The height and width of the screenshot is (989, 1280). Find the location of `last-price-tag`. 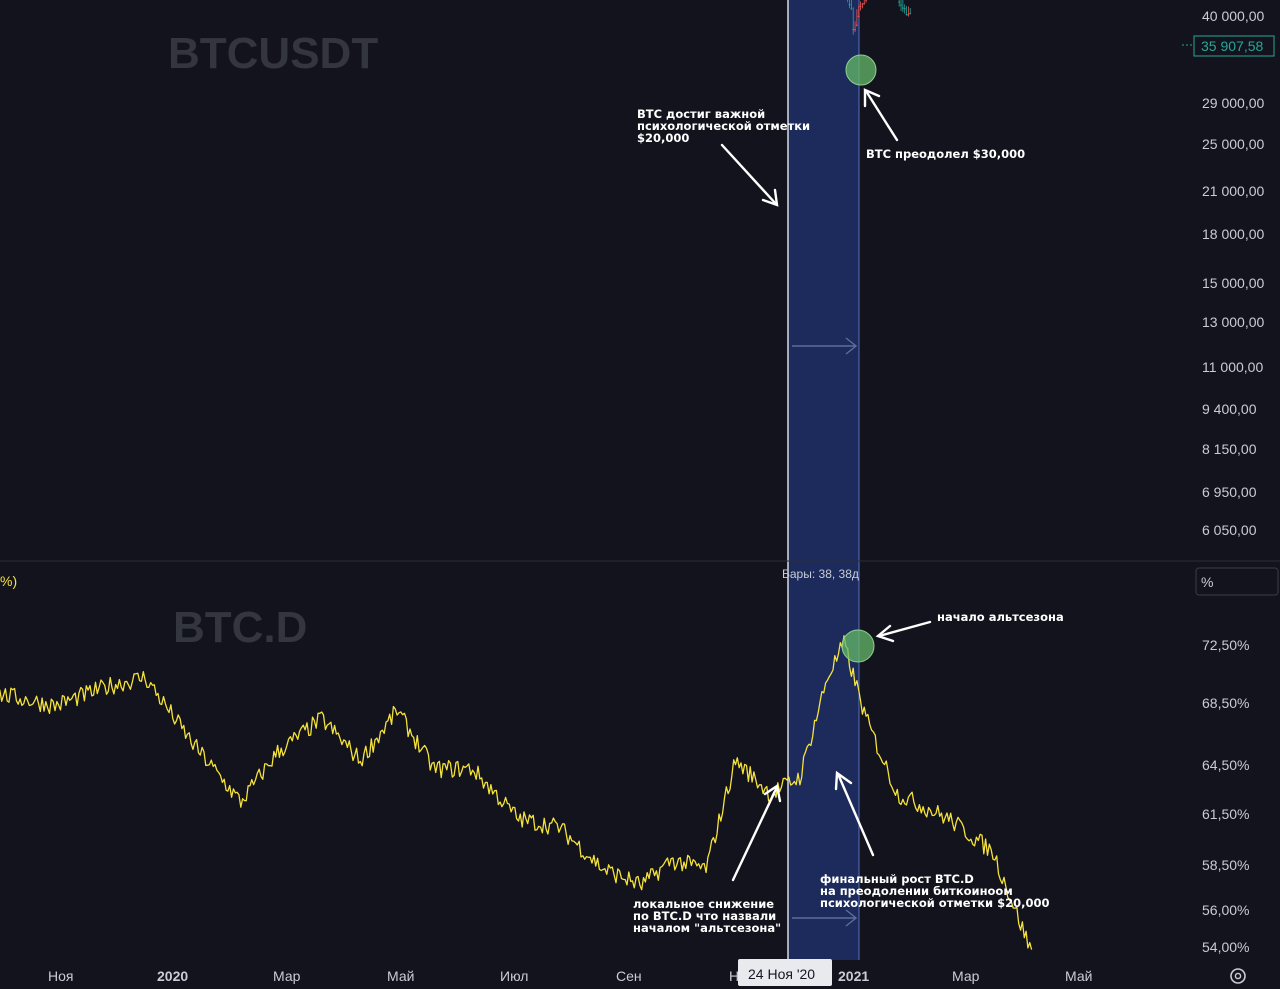

last-price-tag is located at coordinates (1234, 46).